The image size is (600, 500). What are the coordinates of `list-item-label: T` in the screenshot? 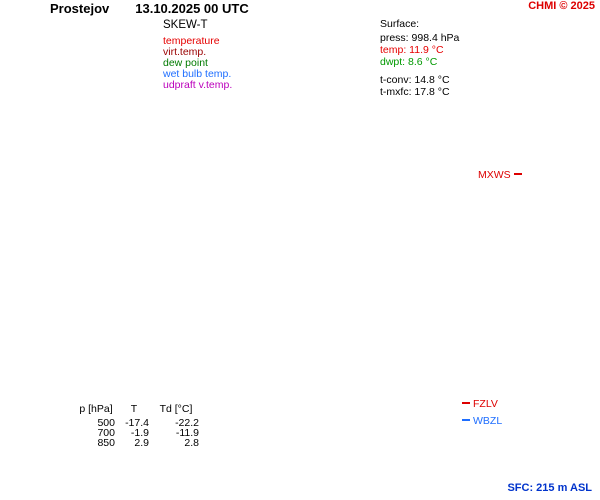 It's located at (134, 409).